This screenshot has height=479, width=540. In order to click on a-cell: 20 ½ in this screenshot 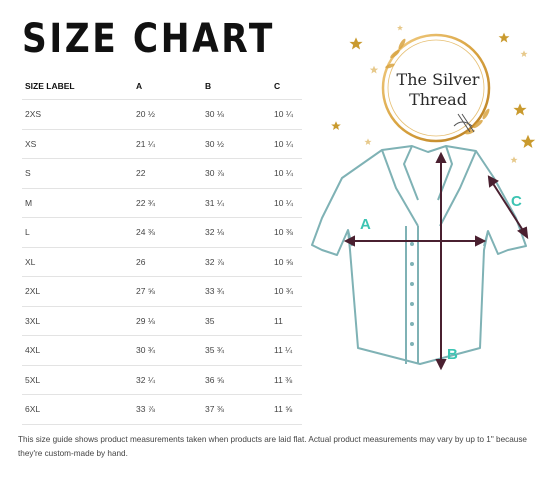, I will do `click(167, 114)`.